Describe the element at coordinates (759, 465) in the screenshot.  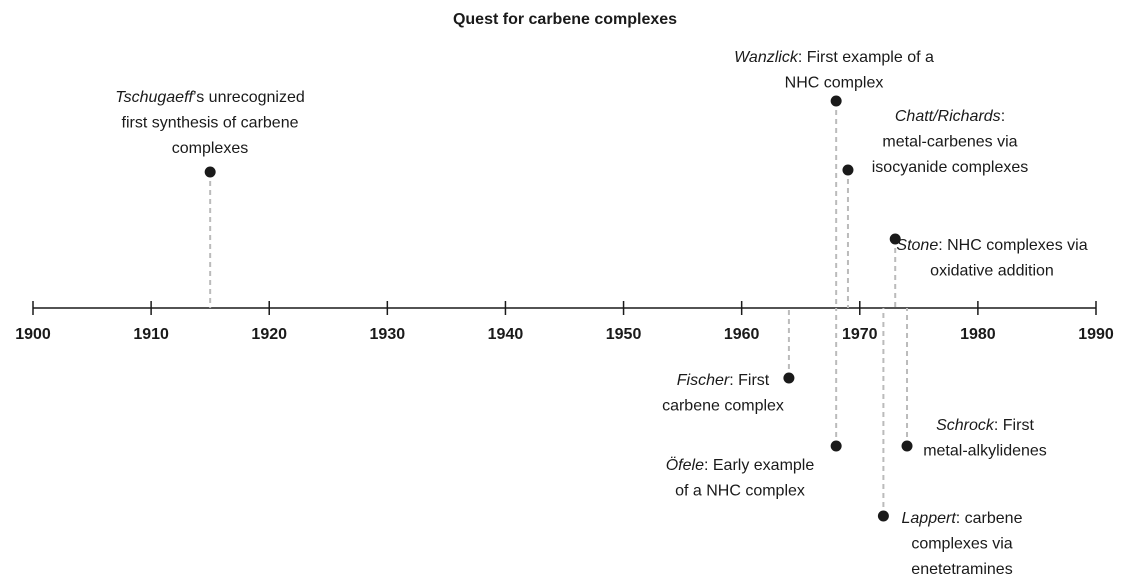
I see `event-text: : Early example` at that location.